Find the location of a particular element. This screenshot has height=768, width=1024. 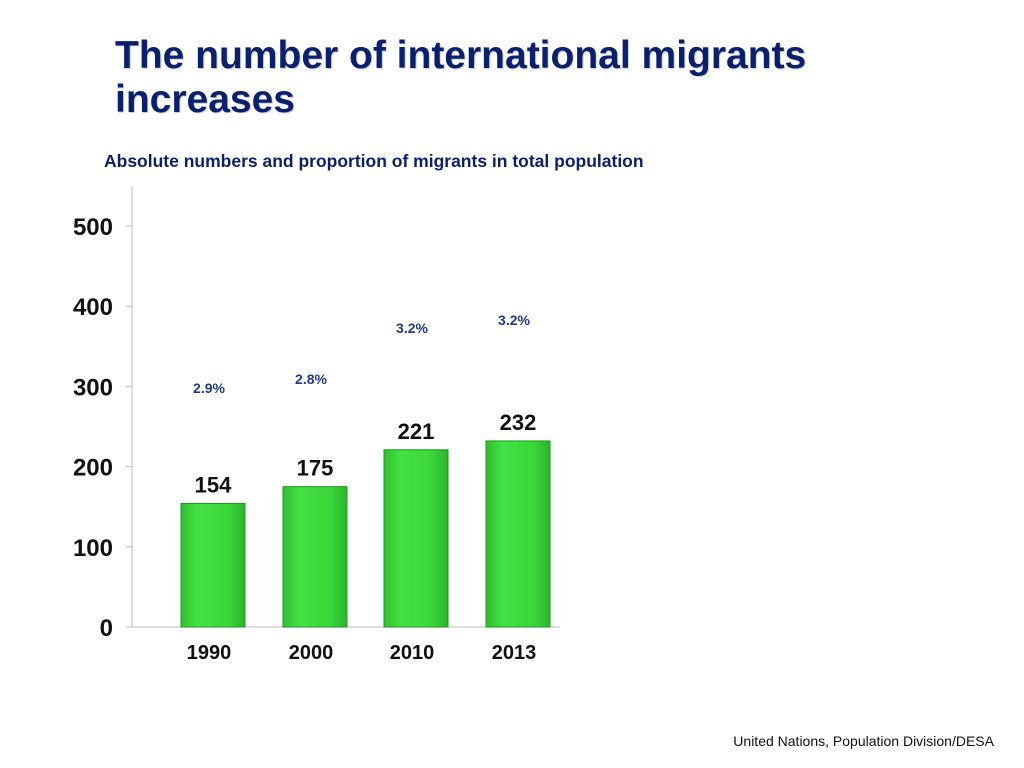

percent-label: 2.8% is located at coordinates (311, 379).